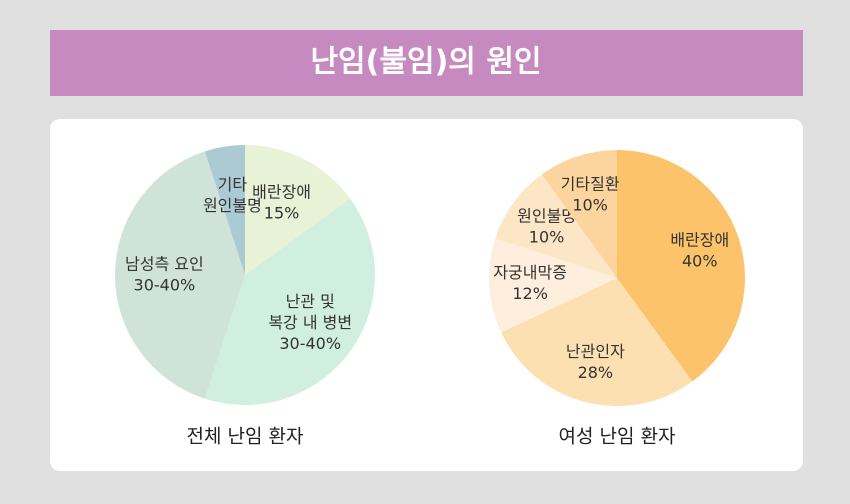 The height and width of the screenshot is (504, 850). Describe the element at coordinates (590, 184) in the screenshot. I see `slice-label: 기타질환` at that location.